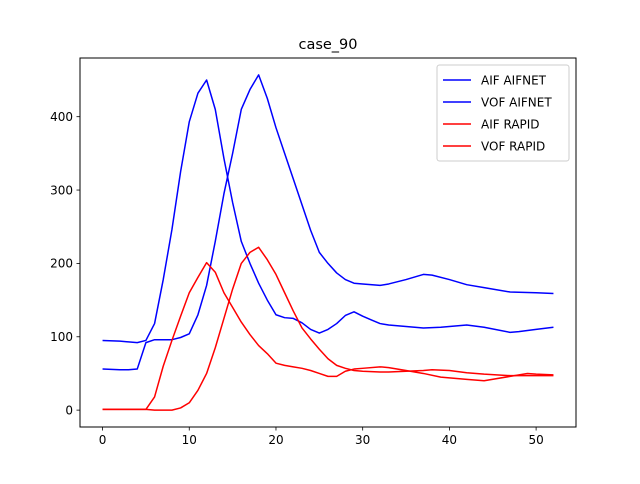  What do you see at coordinates (535, 440) in the screenshot?
I see `x-tick-label: 50` at bounding box center [535, 440].